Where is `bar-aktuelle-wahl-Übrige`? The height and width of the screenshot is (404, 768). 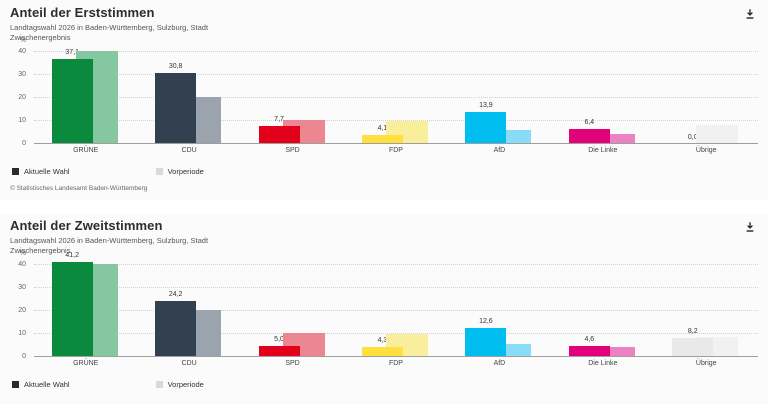 bar-aktuelle-wahl-Übrige is located at coordinates (693, 347).